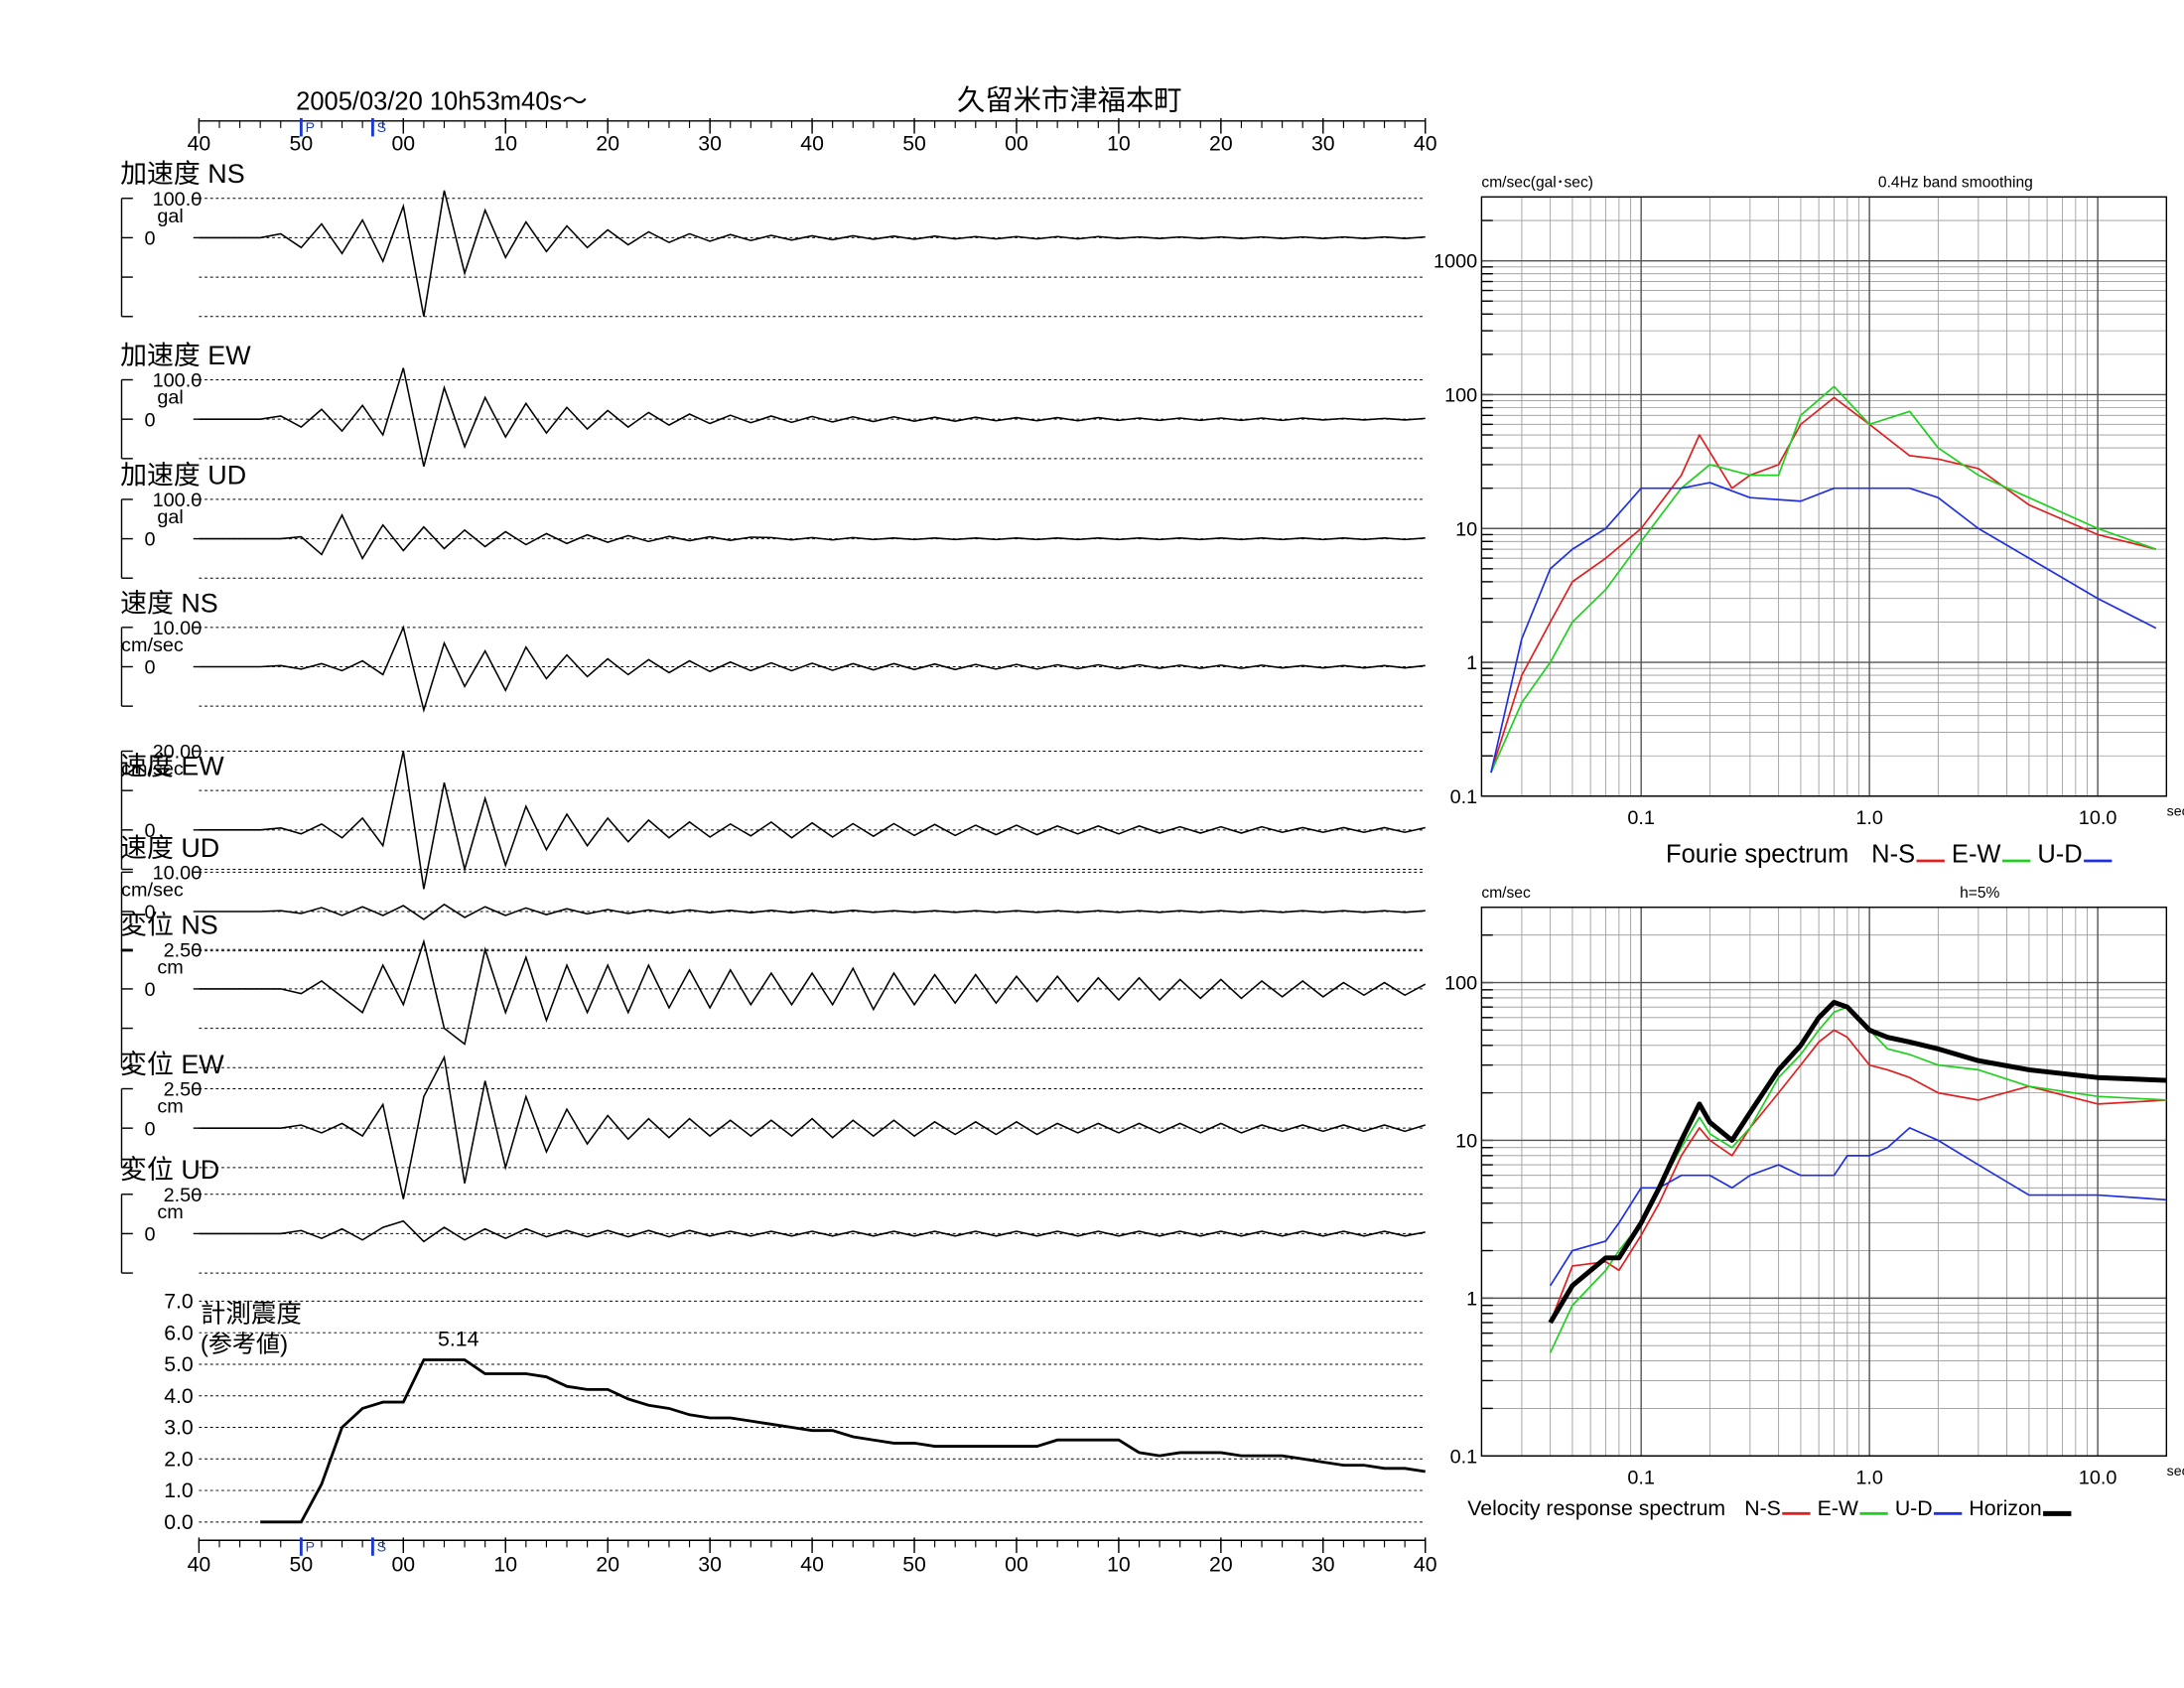  I want to click on x-axis-label: sec, so click(2175, 812).